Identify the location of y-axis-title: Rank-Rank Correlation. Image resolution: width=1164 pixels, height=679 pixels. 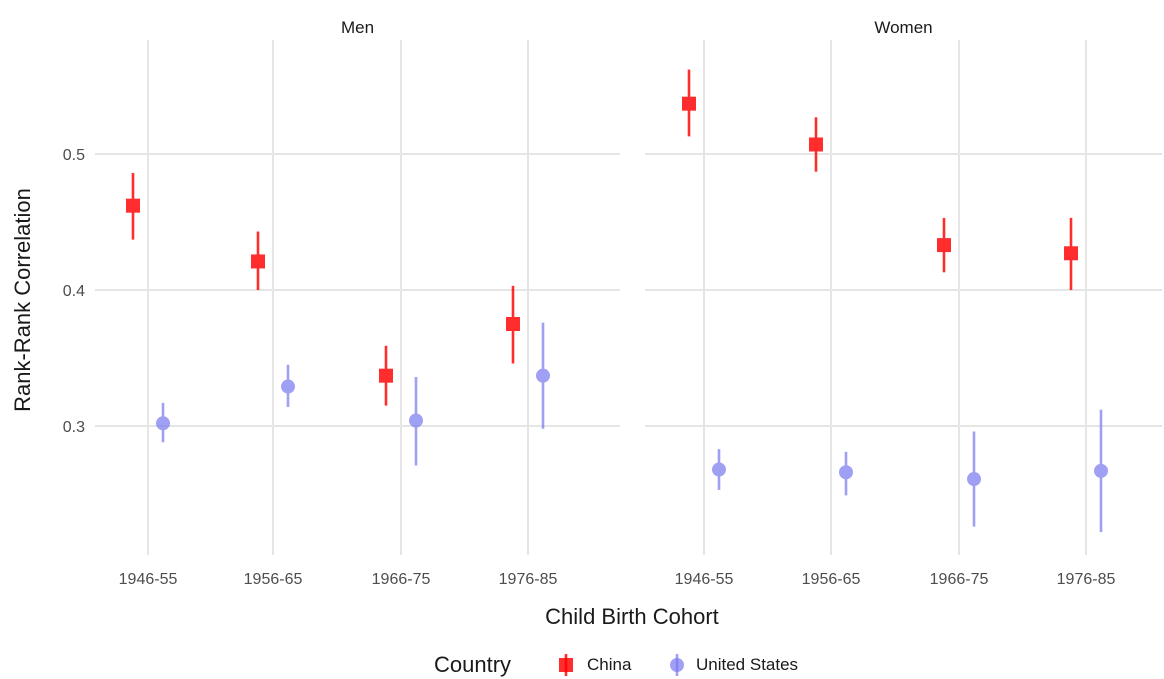
(22, 300).